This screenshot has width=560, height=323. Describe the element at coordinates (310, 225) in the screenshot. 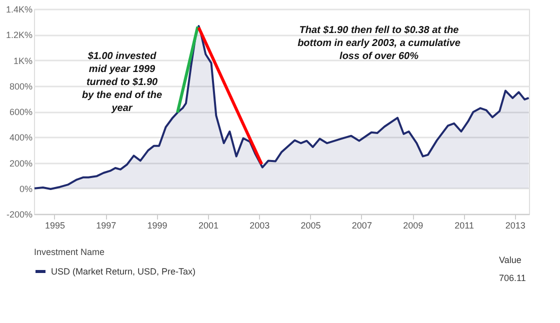

I see `x-tick-label: 2005` at that location.